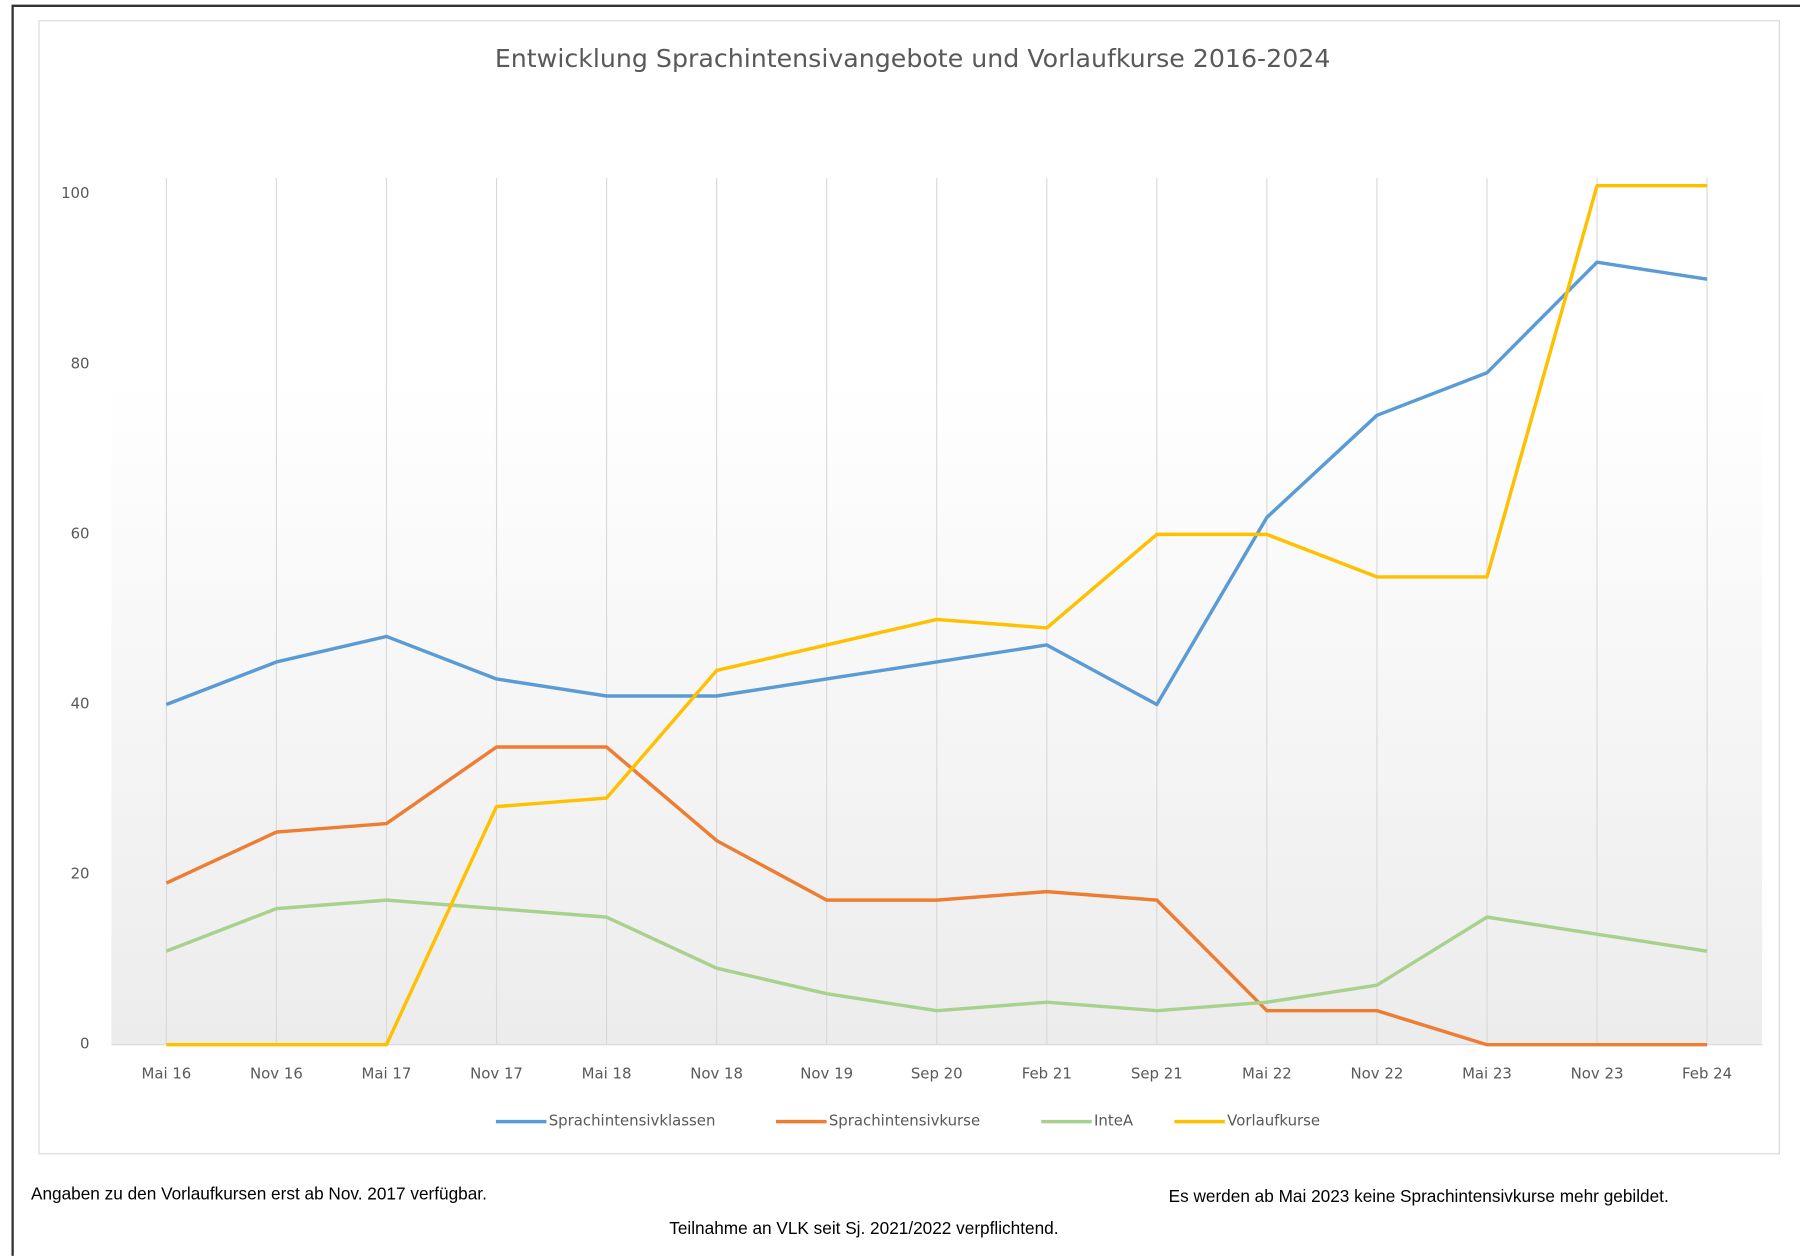 Image resolution: width=1800 pixels, height=1256 pixels. I want to click on y-tick-label: 20, so click(80, 874).